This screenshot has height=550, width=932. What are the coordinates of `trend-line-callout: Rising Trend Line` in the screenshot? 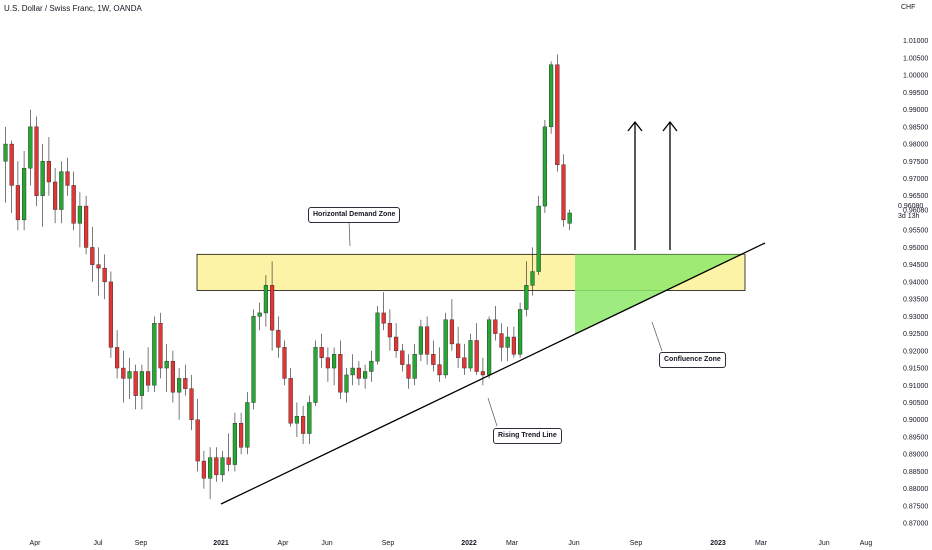 It's located at (527, 436).